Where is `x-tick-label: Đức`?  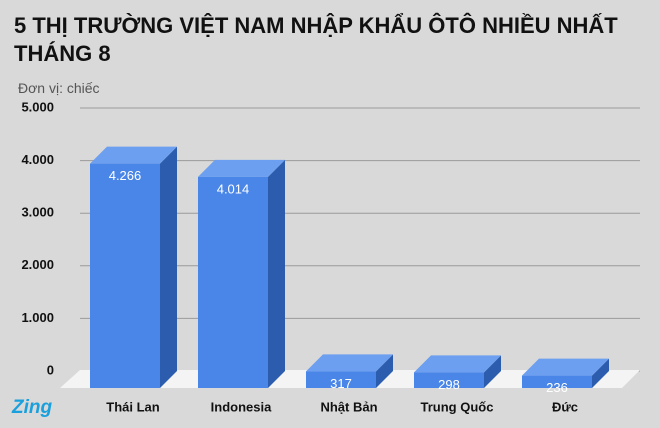 x-tick-label: Đức is located at coordinates (565, 406).